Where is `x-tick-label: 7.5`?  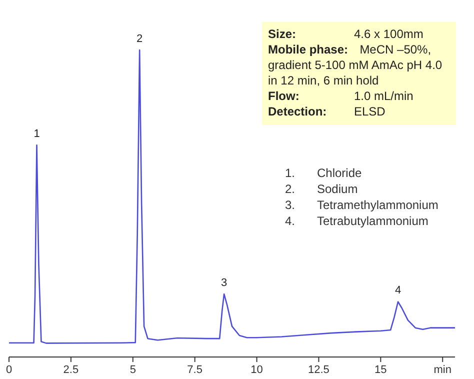
x-tick-label: 7.5 is located at coordinates (194, 370).